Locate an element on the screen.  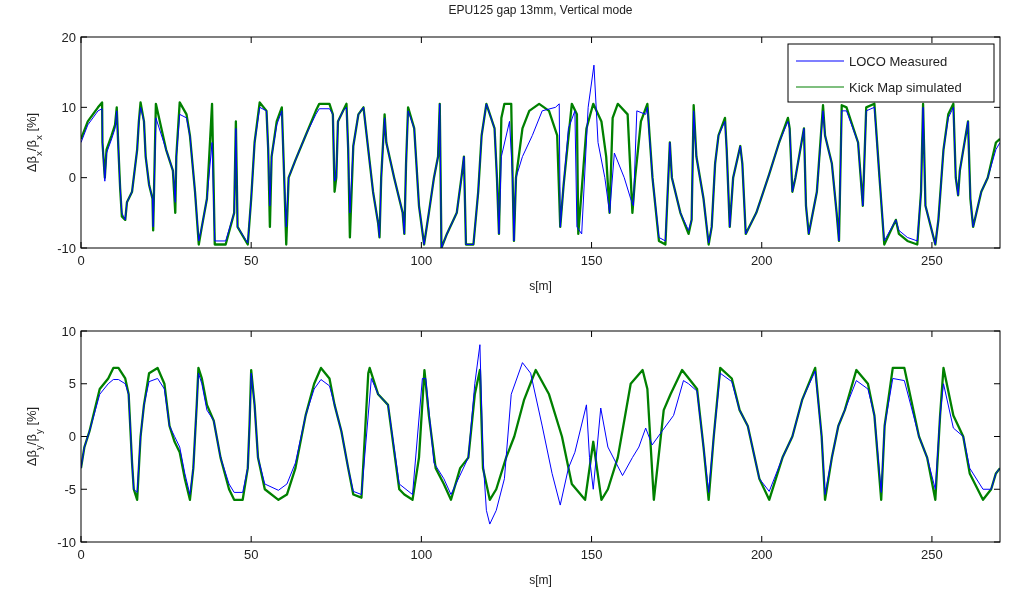
y-tick-label: 20 is located at coordinates (68, 37).